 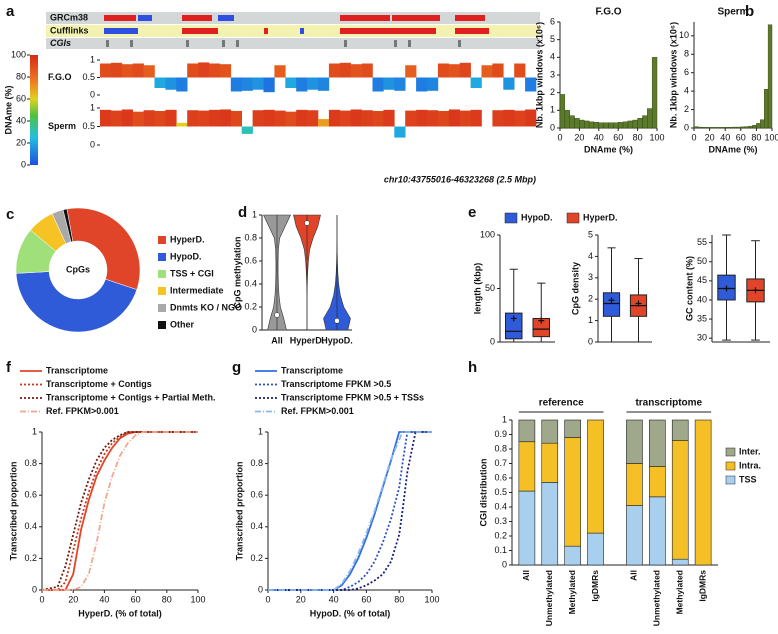 I want to click on x-tick-label: 40, so click(x=104, y=599).